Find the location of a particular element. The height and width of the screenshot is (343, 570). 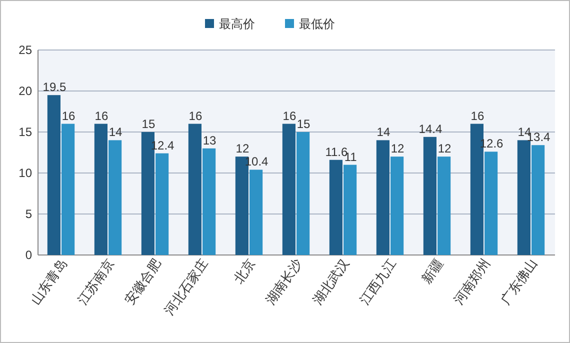

y-tick-label: 15 is located at coordinates (25, 132).